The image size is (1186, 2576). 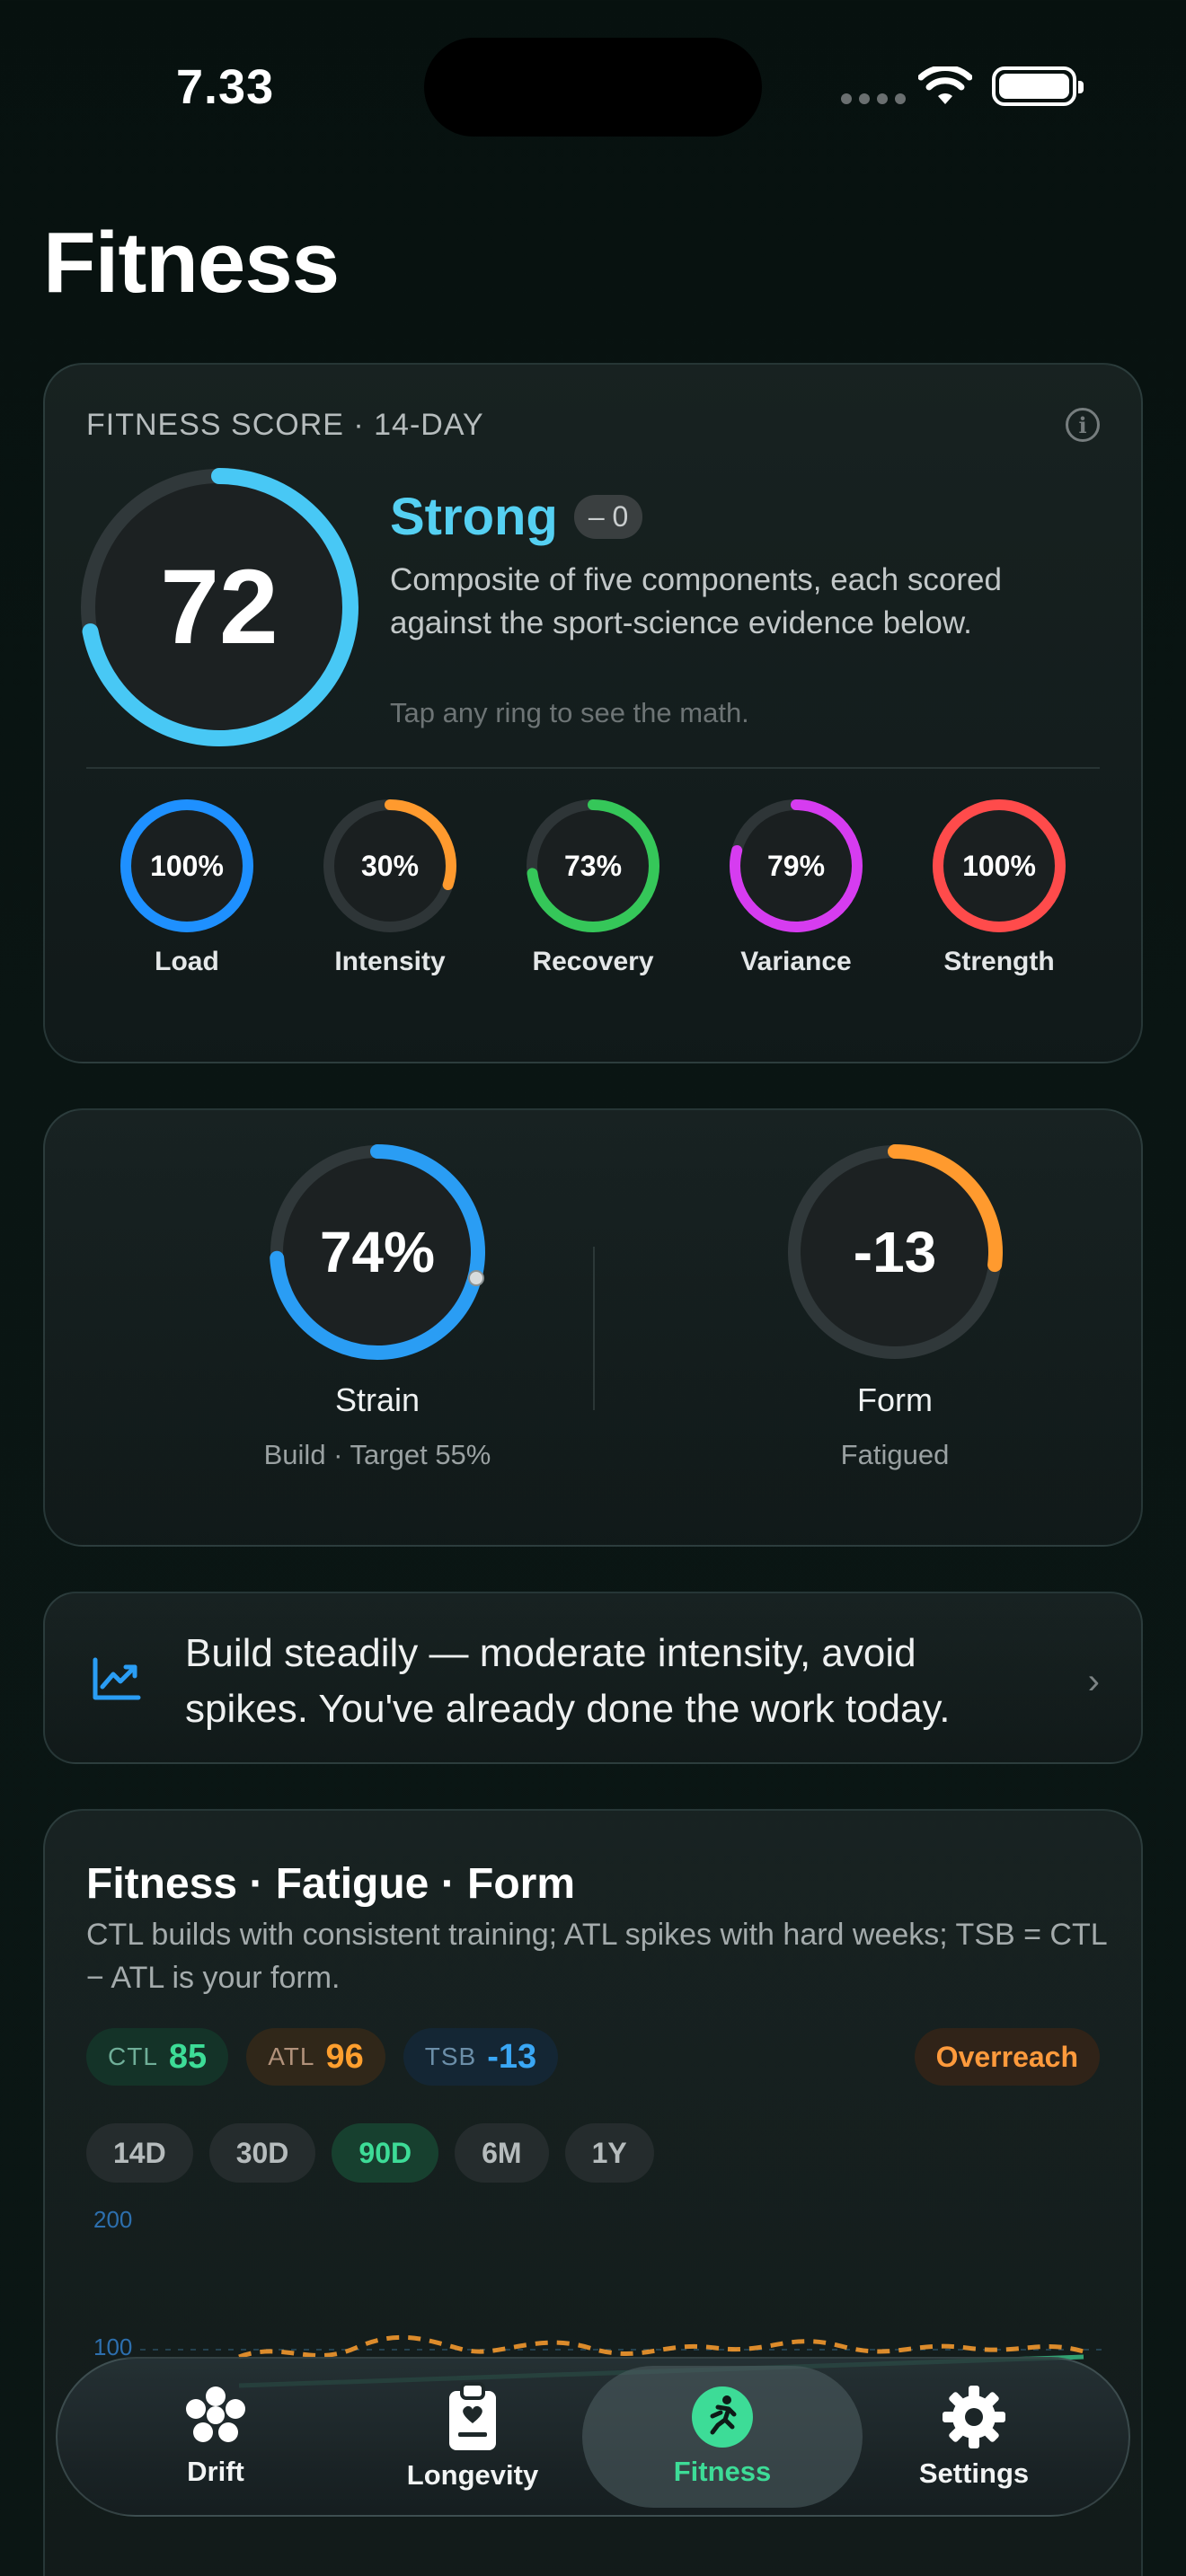 What do you see at coordinates (113, 2219) in the screenshot?
I see `y-tick-200: 200` at bounding box center [113, 2219].